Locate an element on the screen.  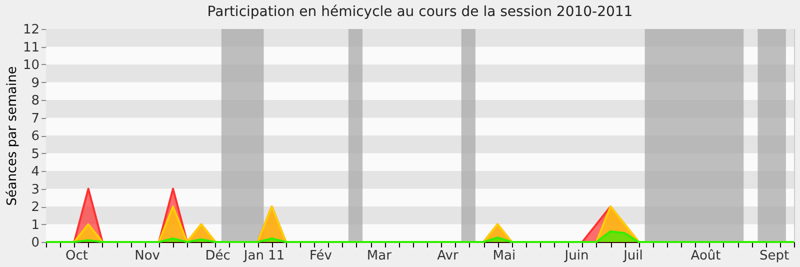
chart-title: Participation en hémicycle au cours de la session 2010-2011 is located at coordinates (420, 12).